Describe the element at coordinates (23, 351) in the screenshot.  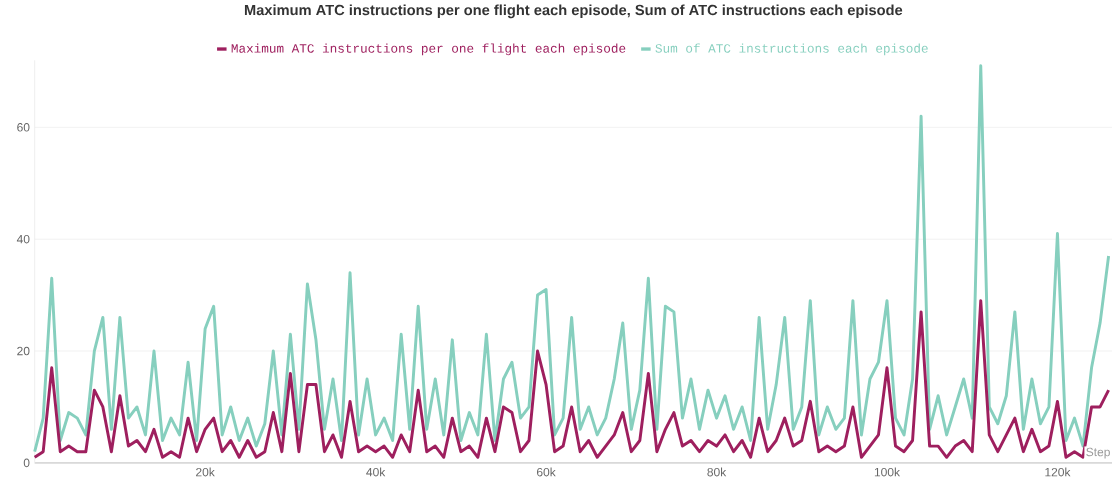
I see `y-tick-label: 20` at that location.